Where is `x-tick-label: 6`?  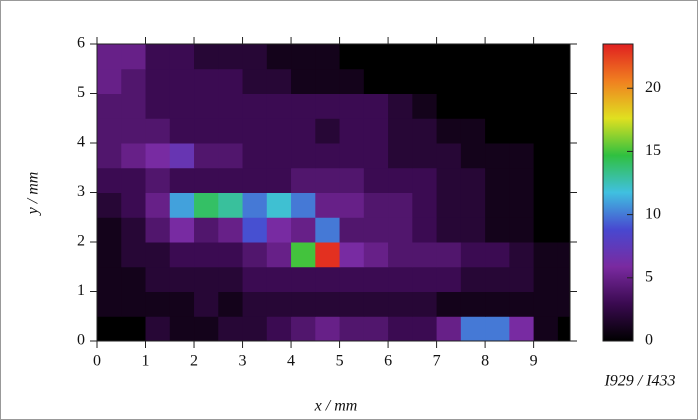
x-tick-label: 6 is located at coordinates (388, 361).